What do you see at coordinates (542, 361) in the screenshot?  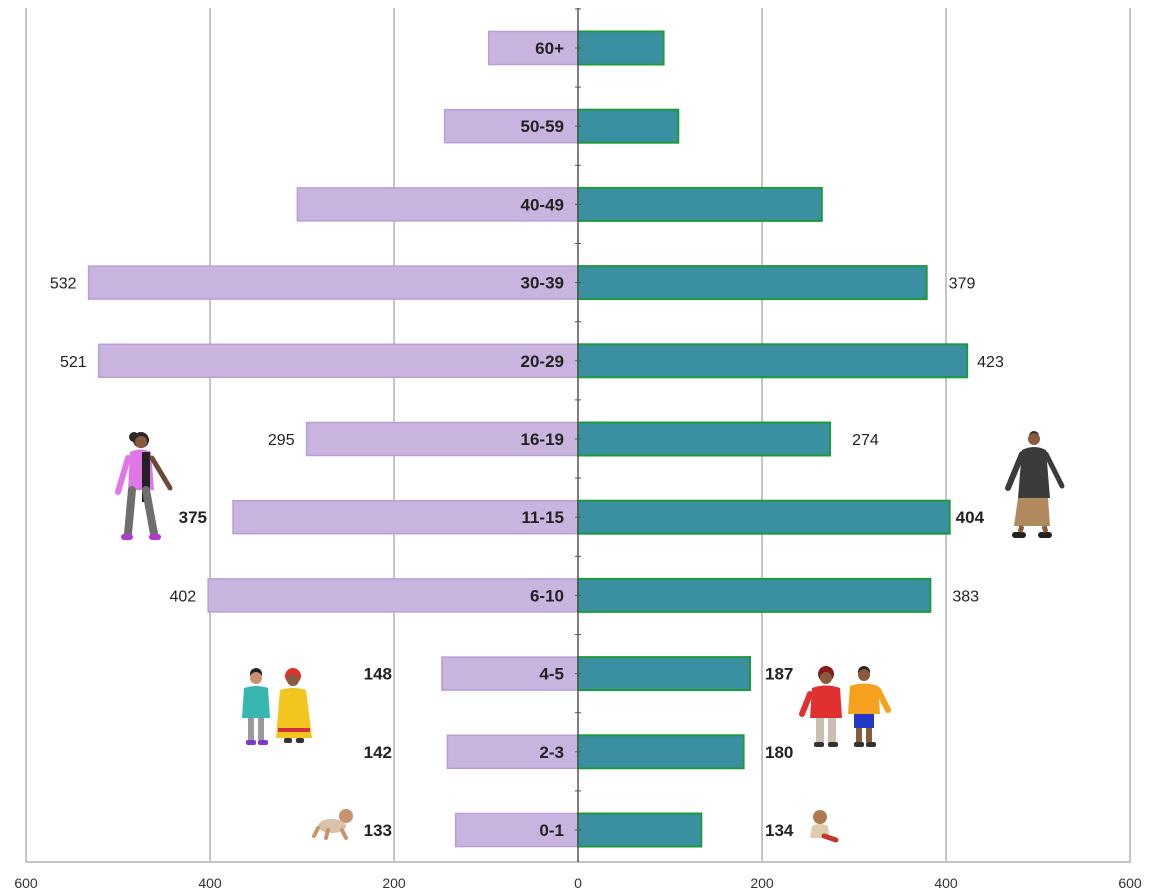 I see `category-label: 20-29` at bounding box center [542, 361].